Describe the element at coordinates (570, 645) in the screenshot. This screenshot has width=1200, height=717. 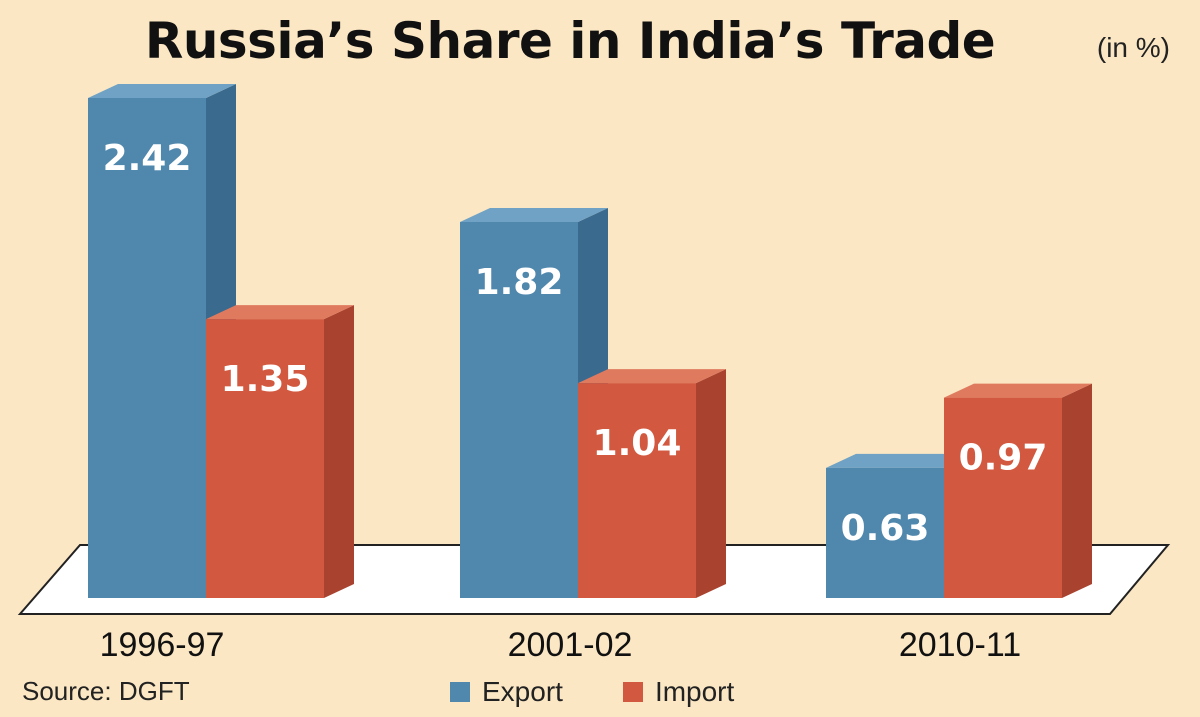
I see `category-label: 2001-02` at that location.